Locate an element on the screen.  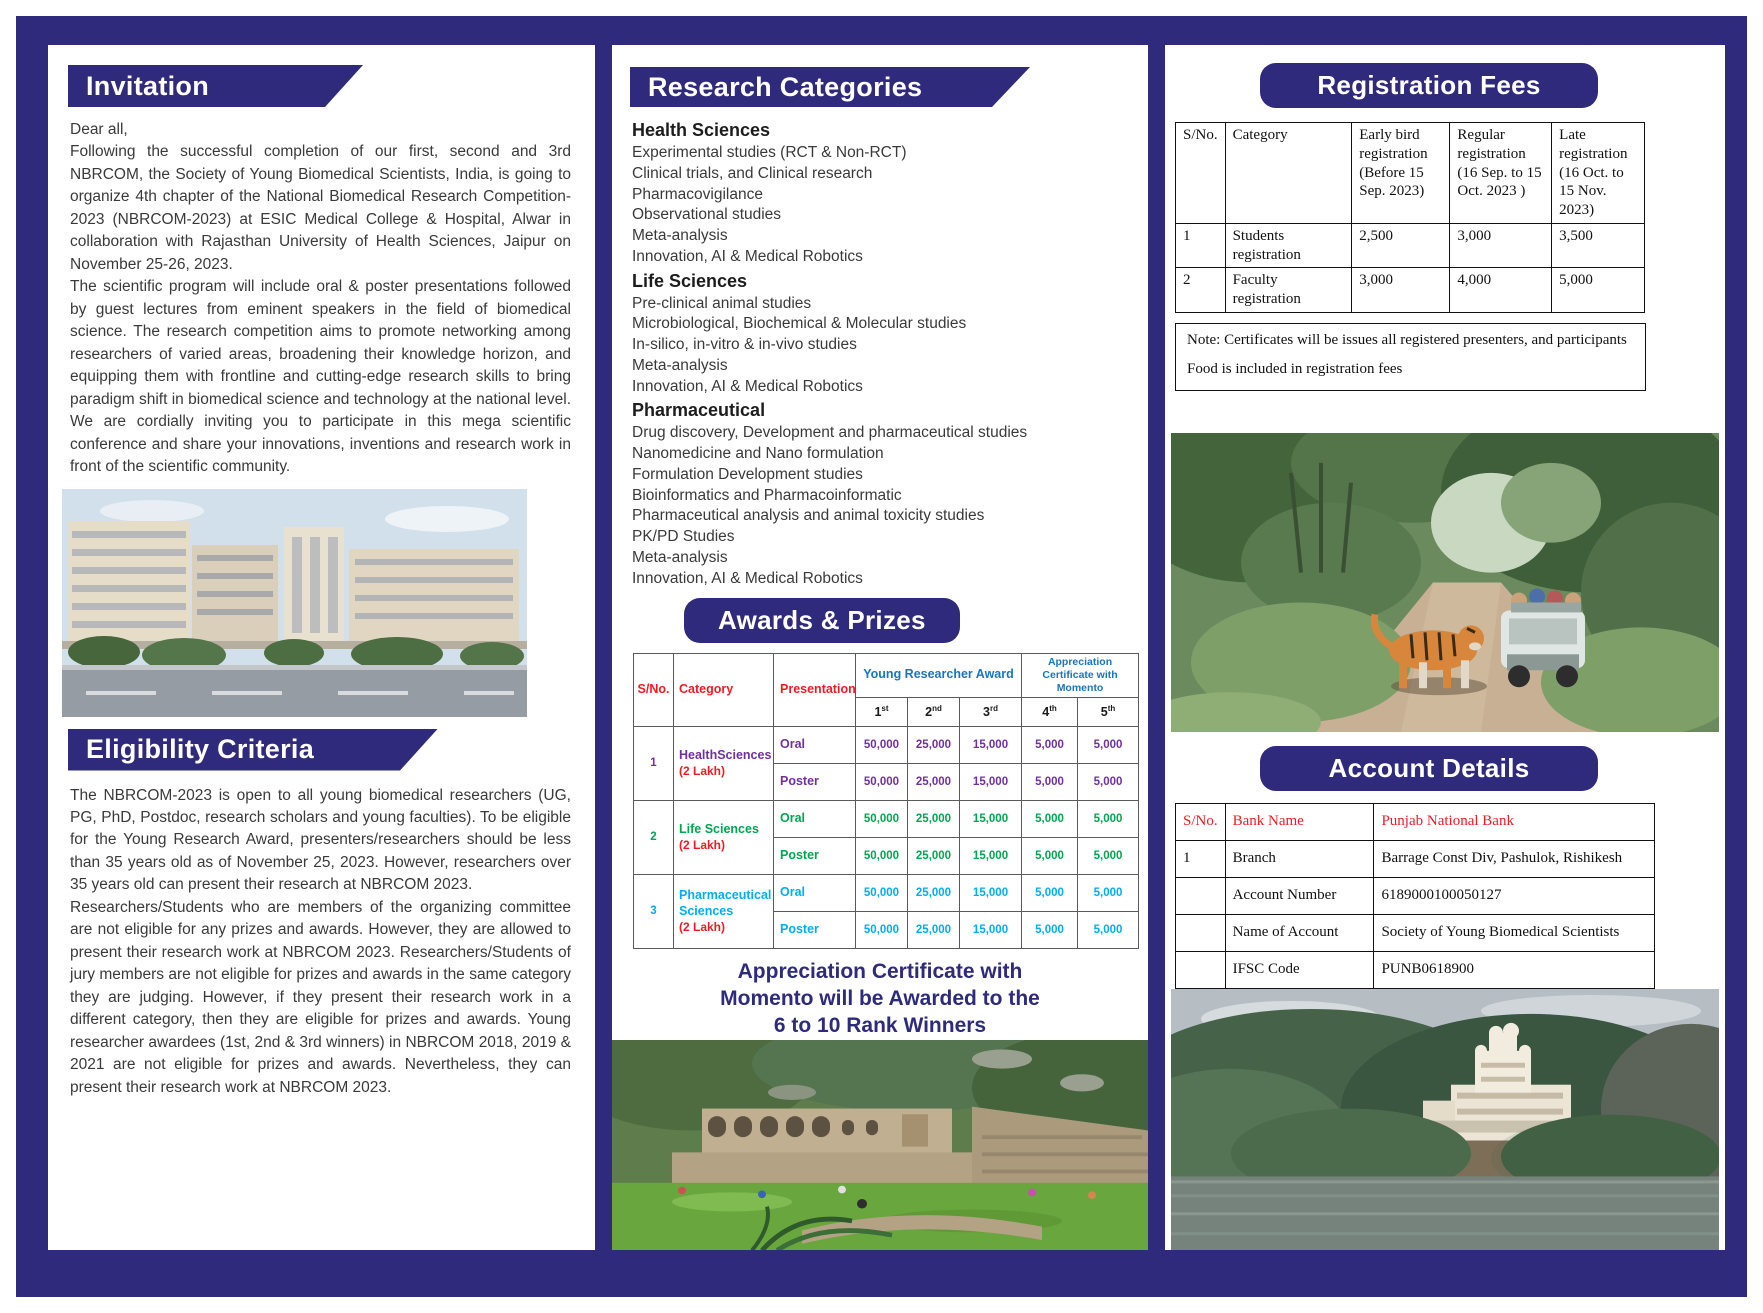
fees-cell: 3,000 is located at coordinates (1401, 290).